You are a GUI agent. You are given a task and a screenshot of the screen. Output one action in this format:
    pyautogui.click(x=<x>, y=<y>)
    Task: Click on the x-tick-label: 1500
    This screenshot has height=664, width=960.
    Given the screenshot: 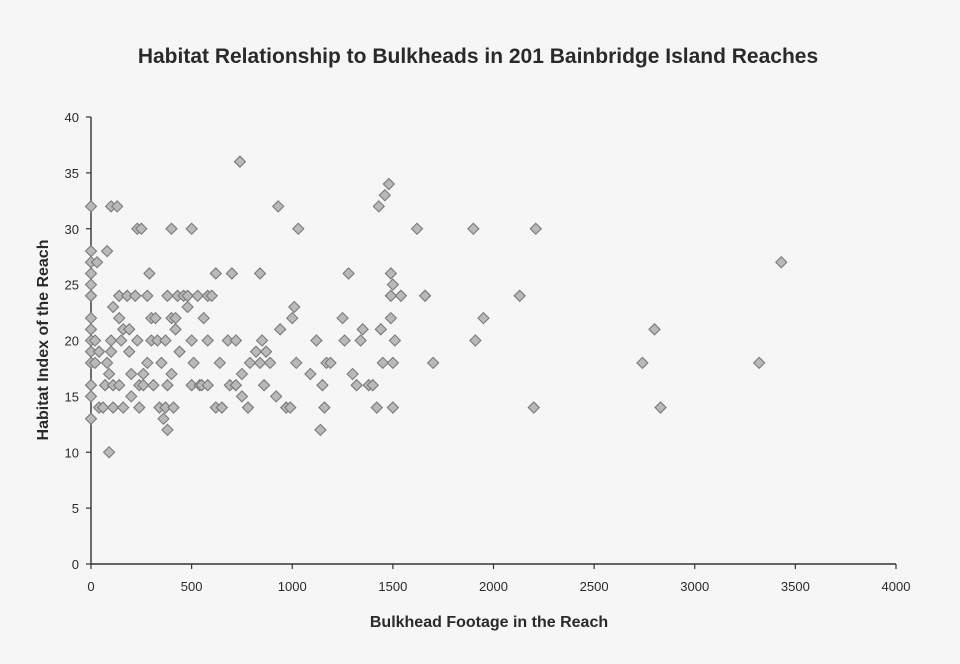 What is the action you would take?
    pyautogui.click(x=392, y=586)
    